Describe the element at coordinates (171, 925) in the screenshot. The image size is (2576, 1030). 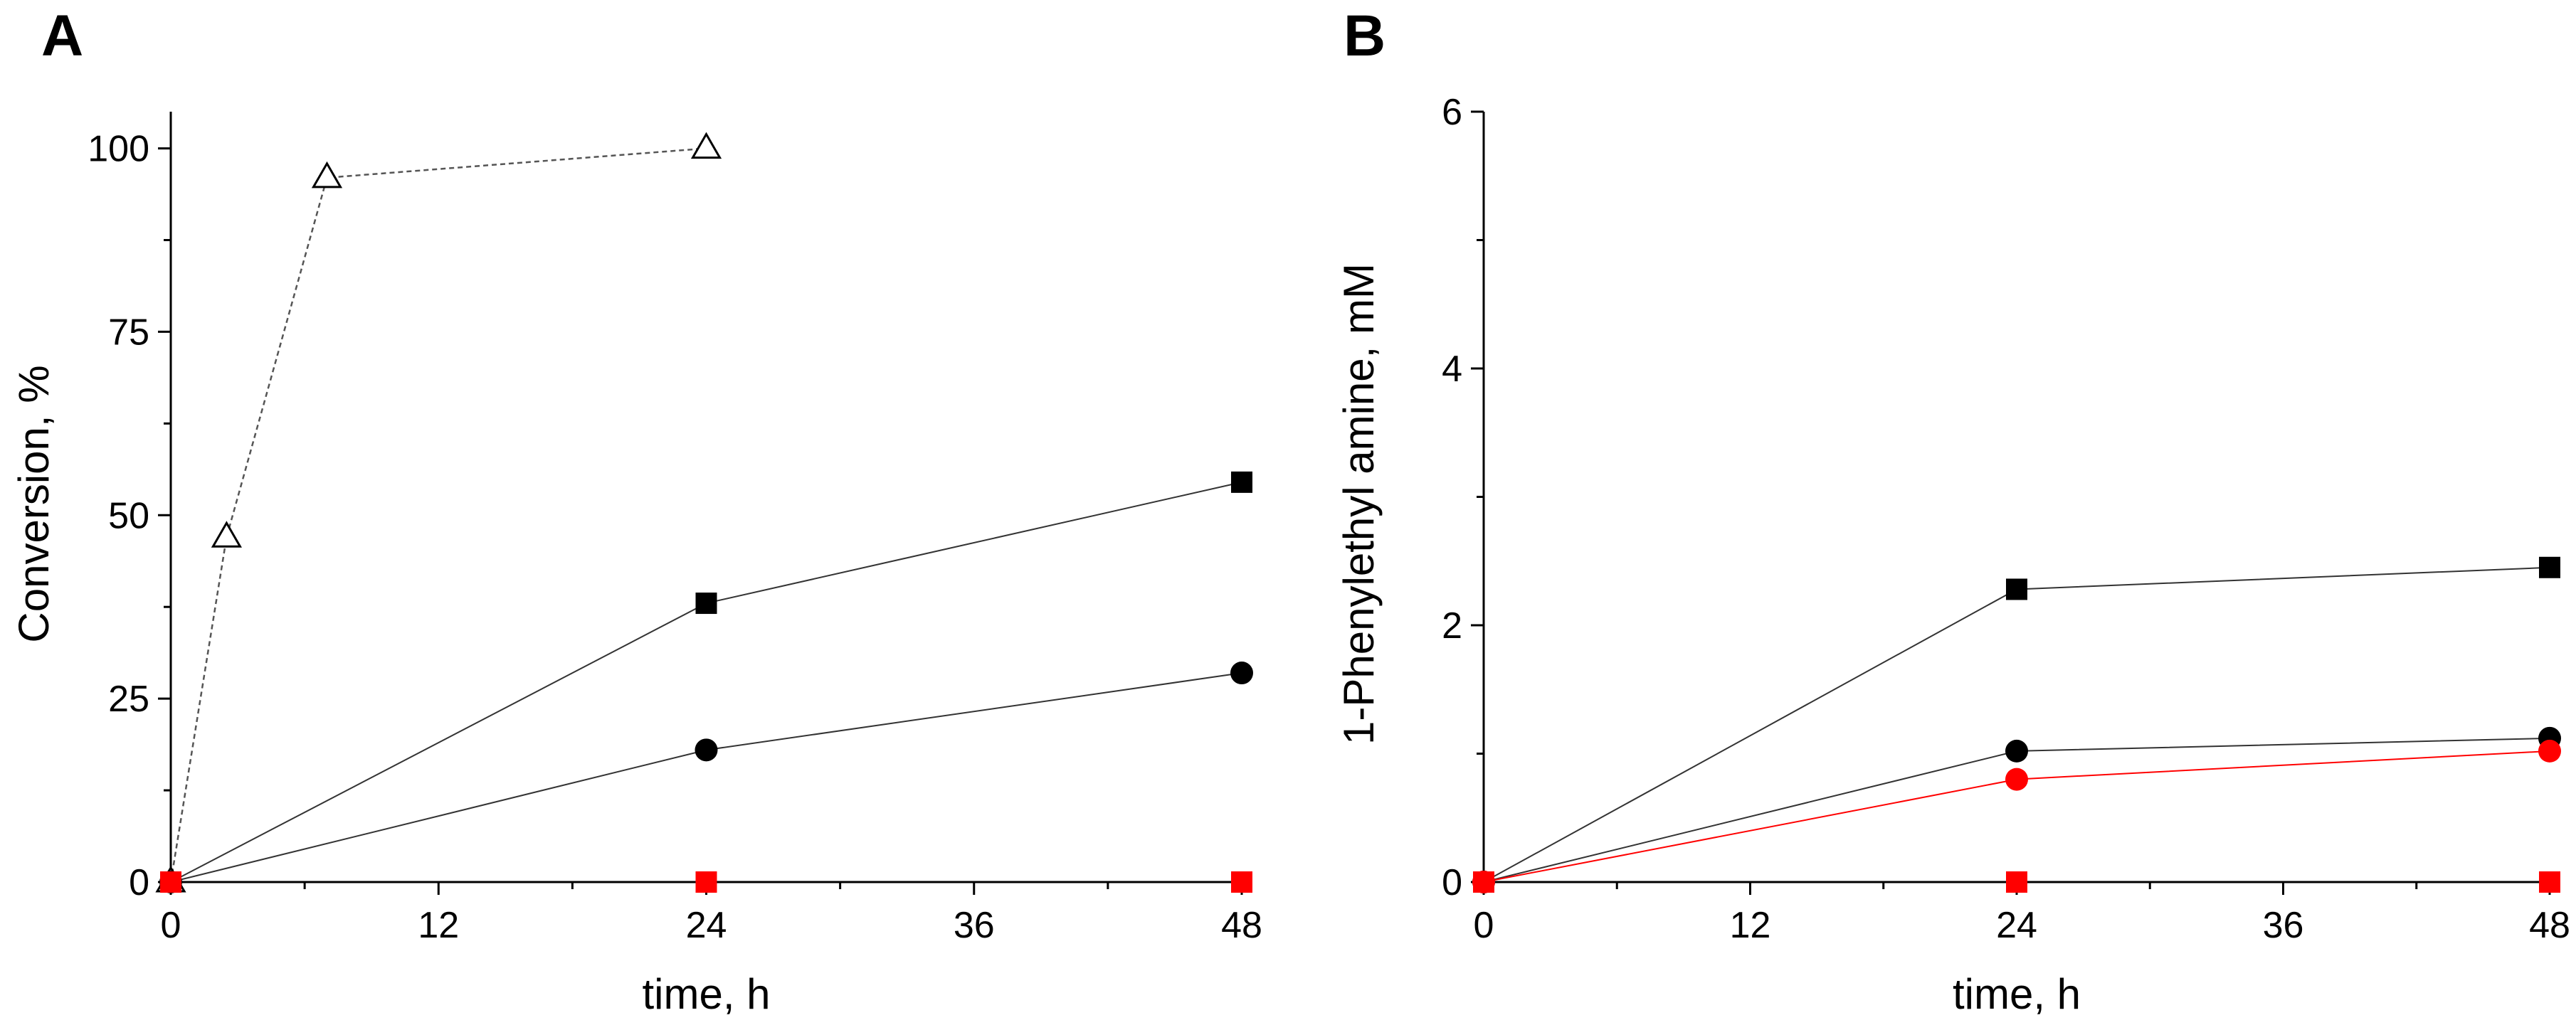
I see `x-tick-label-a: 0` at that location.